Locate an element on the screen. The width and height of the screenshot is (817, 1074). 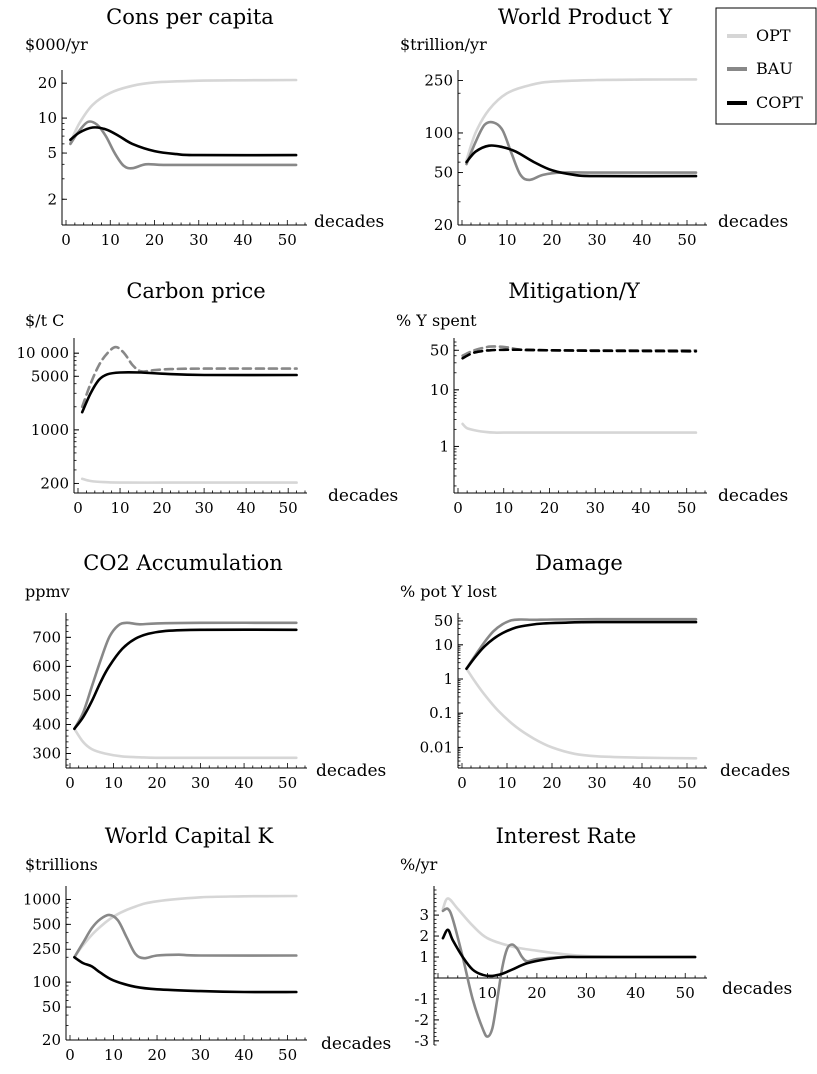
panel-title: World Product Y is located at coordinates (585, 17).